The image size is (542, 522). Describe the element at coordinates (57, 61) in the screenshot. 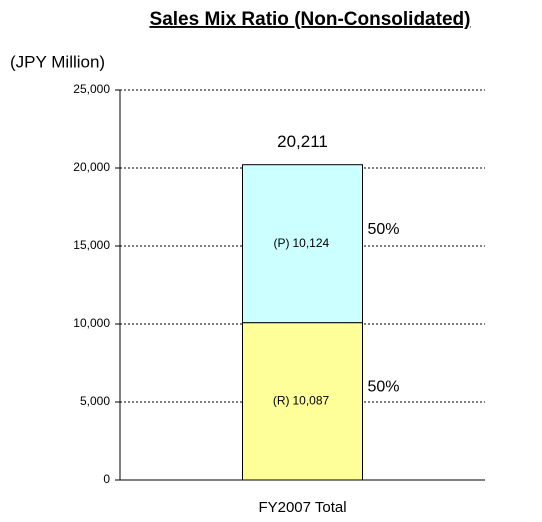

I see `y-axis-label: (JPY Million)` at that location.